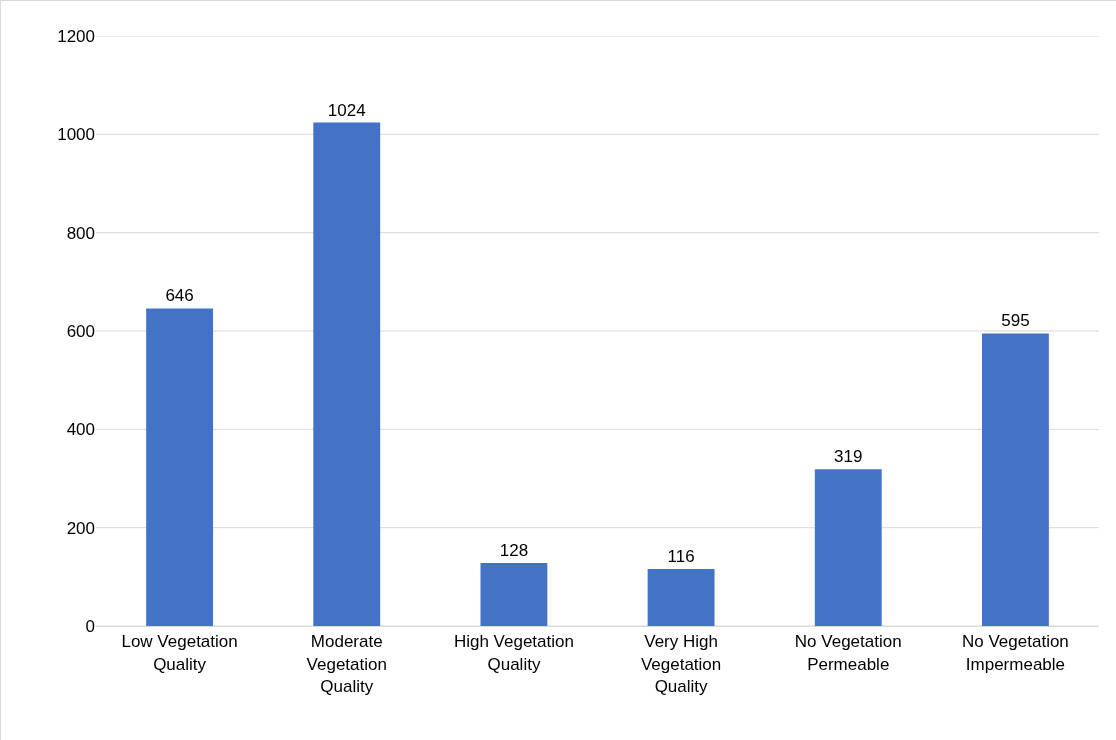  What do you see at coordinates (513, 653) in the screenshot?
I see `x-tick-label: High Vegetation Quality` at bounding box center [513, 653].